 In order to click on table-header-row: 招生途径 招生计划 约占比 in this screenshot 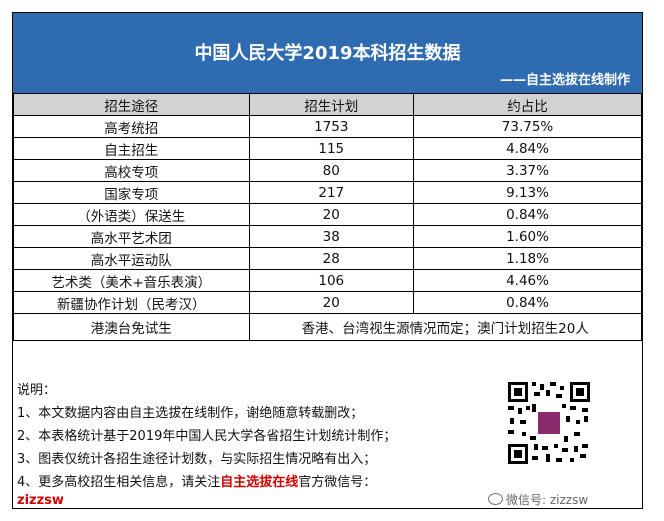, I will do `click(327, 104)`.